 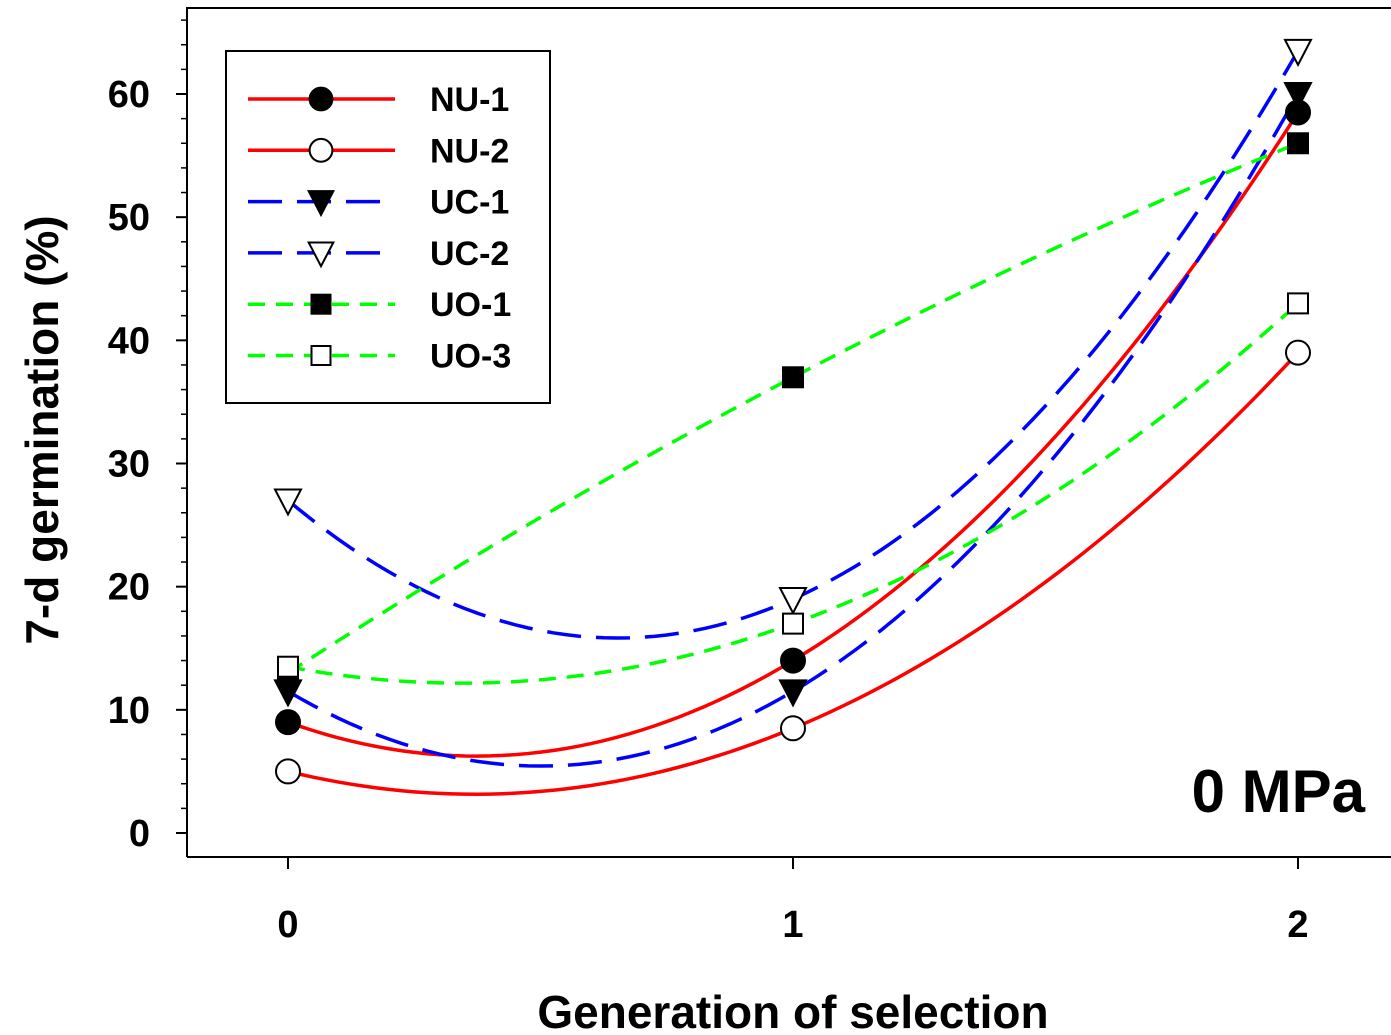 What do you see at coordinates (469, 254) in the screenshot?
I see `legend-label-uc-2: UC-2` at bounding box center [469, 254].